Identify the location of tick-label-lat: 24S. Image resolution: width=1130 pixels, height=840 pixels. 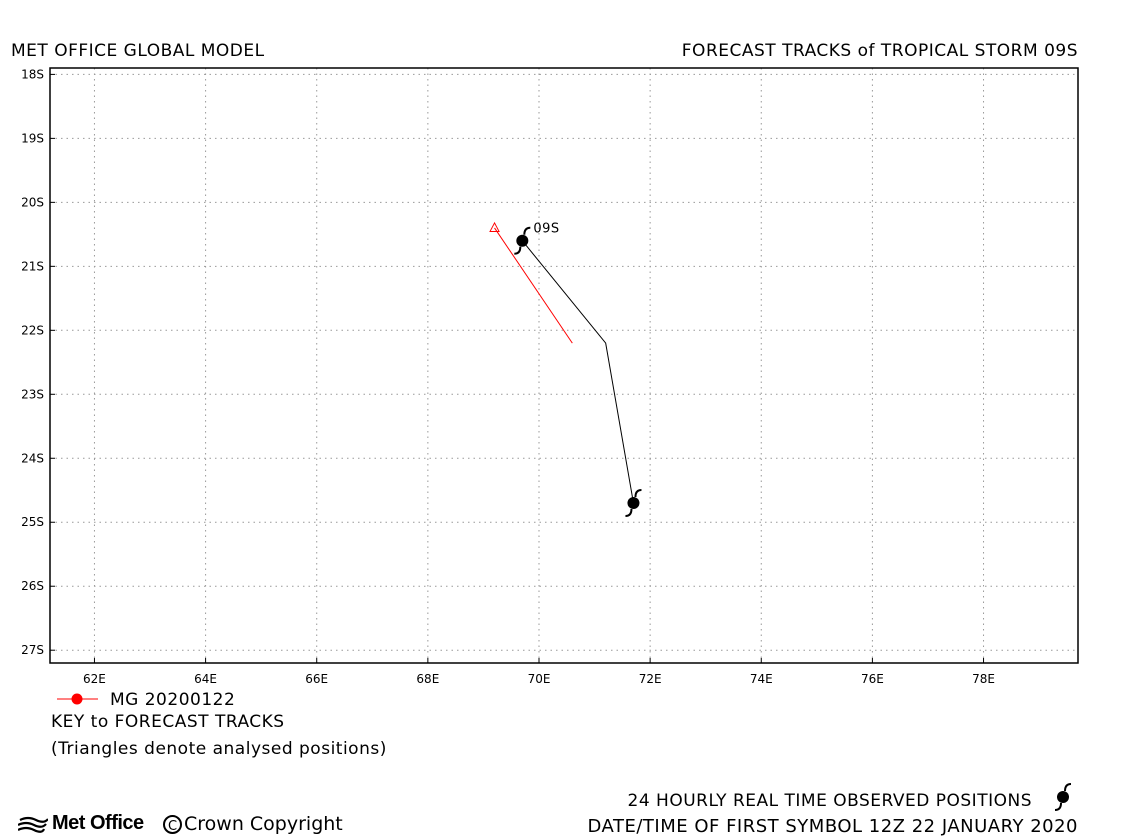
(32, 458).